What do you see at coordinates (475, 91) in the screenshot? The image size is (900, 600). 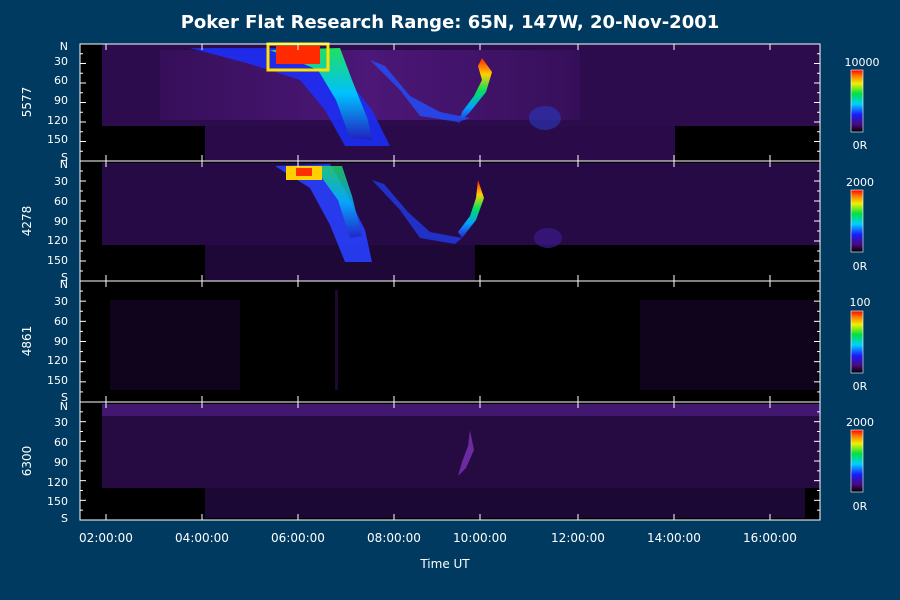 I see `panel-5577-evening-arc` at bounding box center [475, 91].